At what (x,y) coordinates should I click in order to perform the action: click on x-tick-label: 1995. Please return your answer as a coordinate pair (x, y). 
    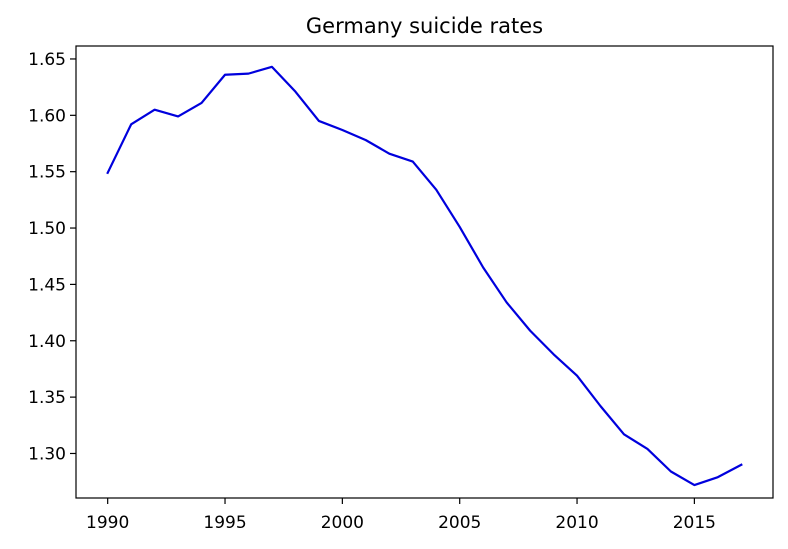
    Looking at the image, I should click on (224, 523).